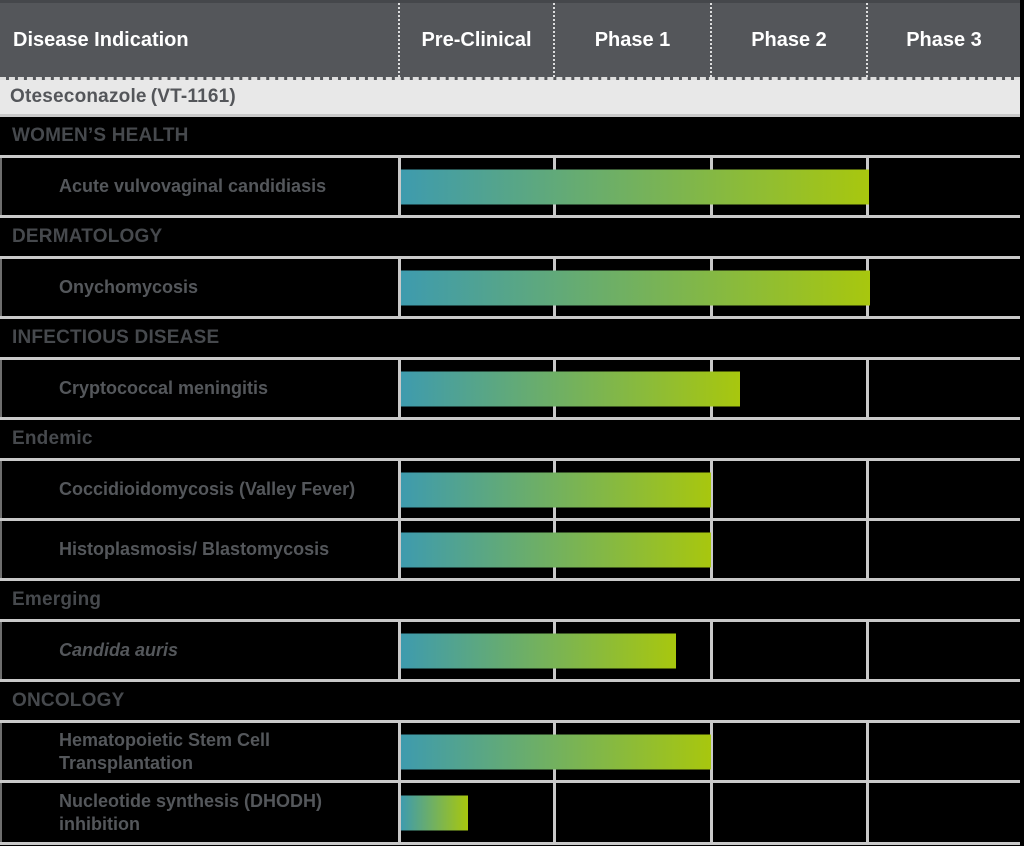 The image size is (1024, 846). Describe the element at coordinates (129, 287) in the screenshot. I see `indication-label: Onychomycosis` at that location.